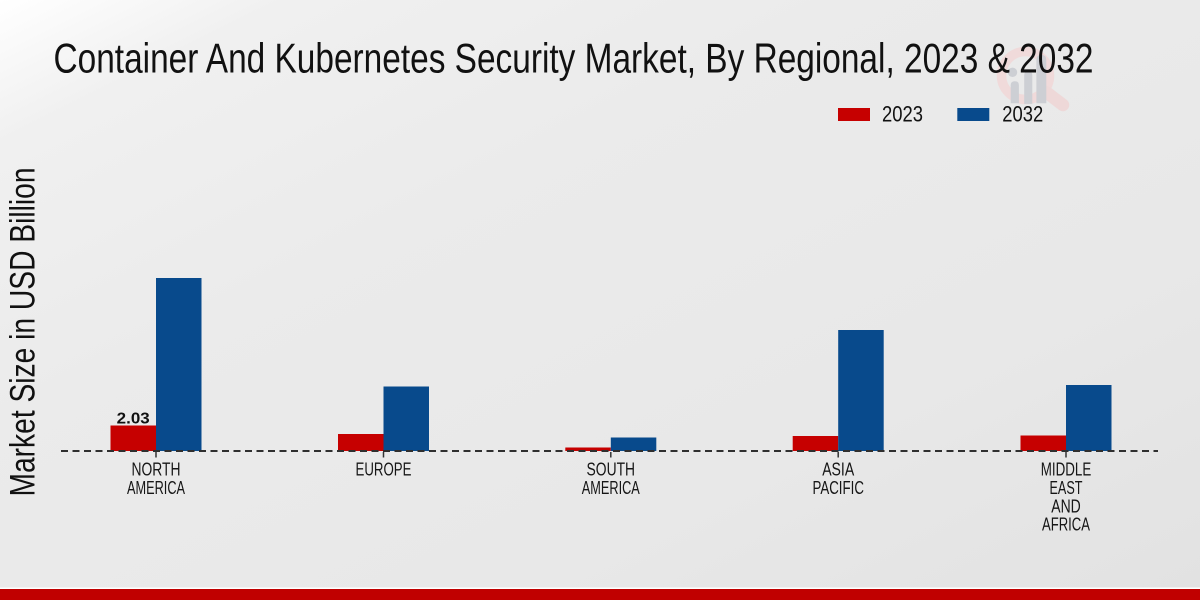 The image size is (1200, 600). I want to click on svg-text: 2.03, so click(133, 419).